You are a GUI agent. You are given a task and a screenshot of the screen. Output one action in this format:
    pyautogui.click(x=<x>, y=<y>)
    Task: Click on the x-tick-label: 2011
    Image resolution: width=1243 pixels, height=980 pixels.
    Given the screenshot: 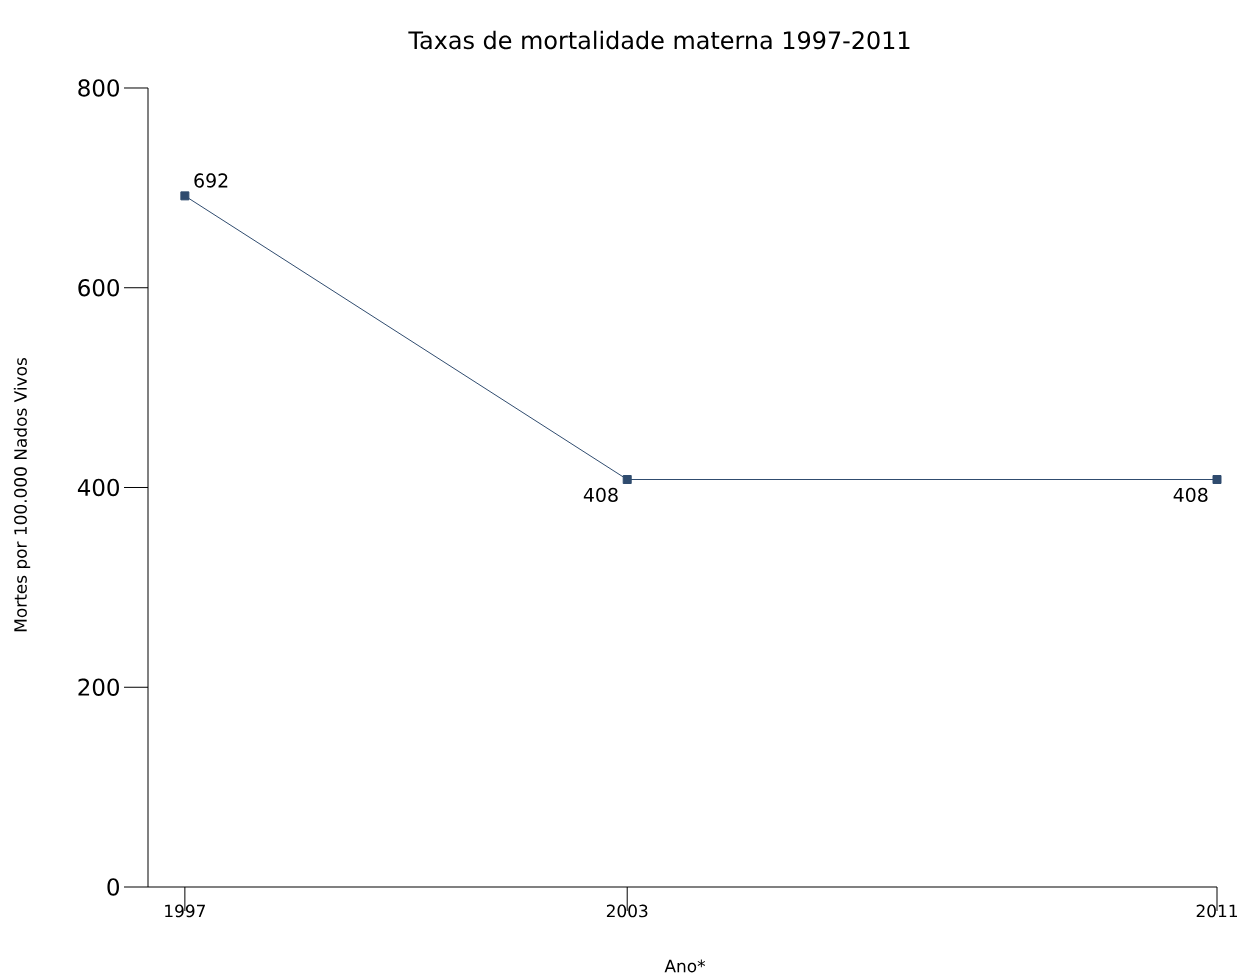 What is the action you would take?
    pyautogui.click(x=1216, y=911)
    